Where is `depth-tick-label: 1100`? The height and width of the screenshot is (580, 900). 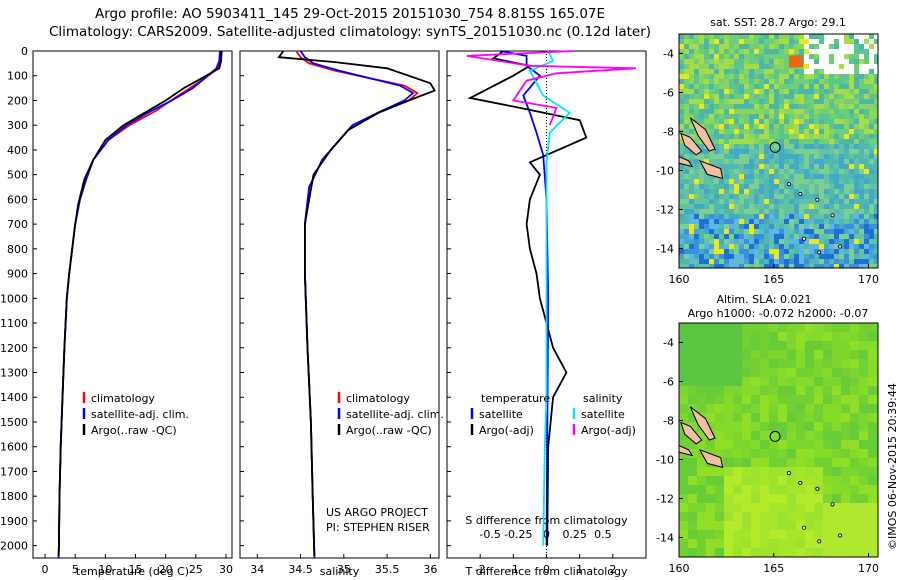 depth-tick-label: 1100 is located at coordinates (14, 323).